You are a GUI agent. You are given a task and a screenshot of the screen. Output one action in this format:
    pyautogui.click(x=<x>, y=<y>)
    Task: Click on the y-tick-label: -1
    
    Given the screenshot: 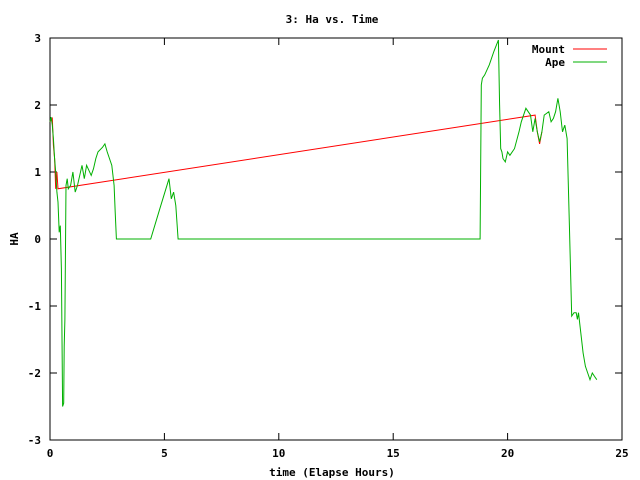 What is the action you would take?
    pyautogui.click(x=35, y=306)
    